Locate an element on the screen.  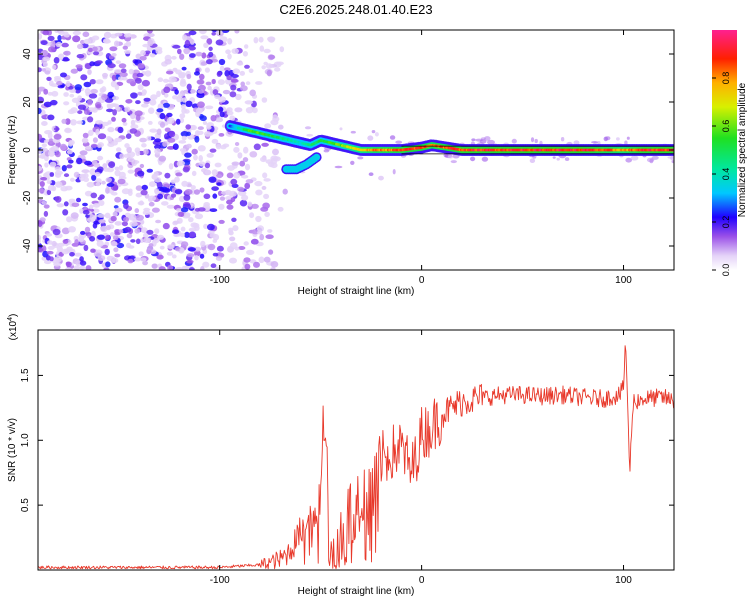
x-tick-label: 0 is located at coordinates (422, 580).